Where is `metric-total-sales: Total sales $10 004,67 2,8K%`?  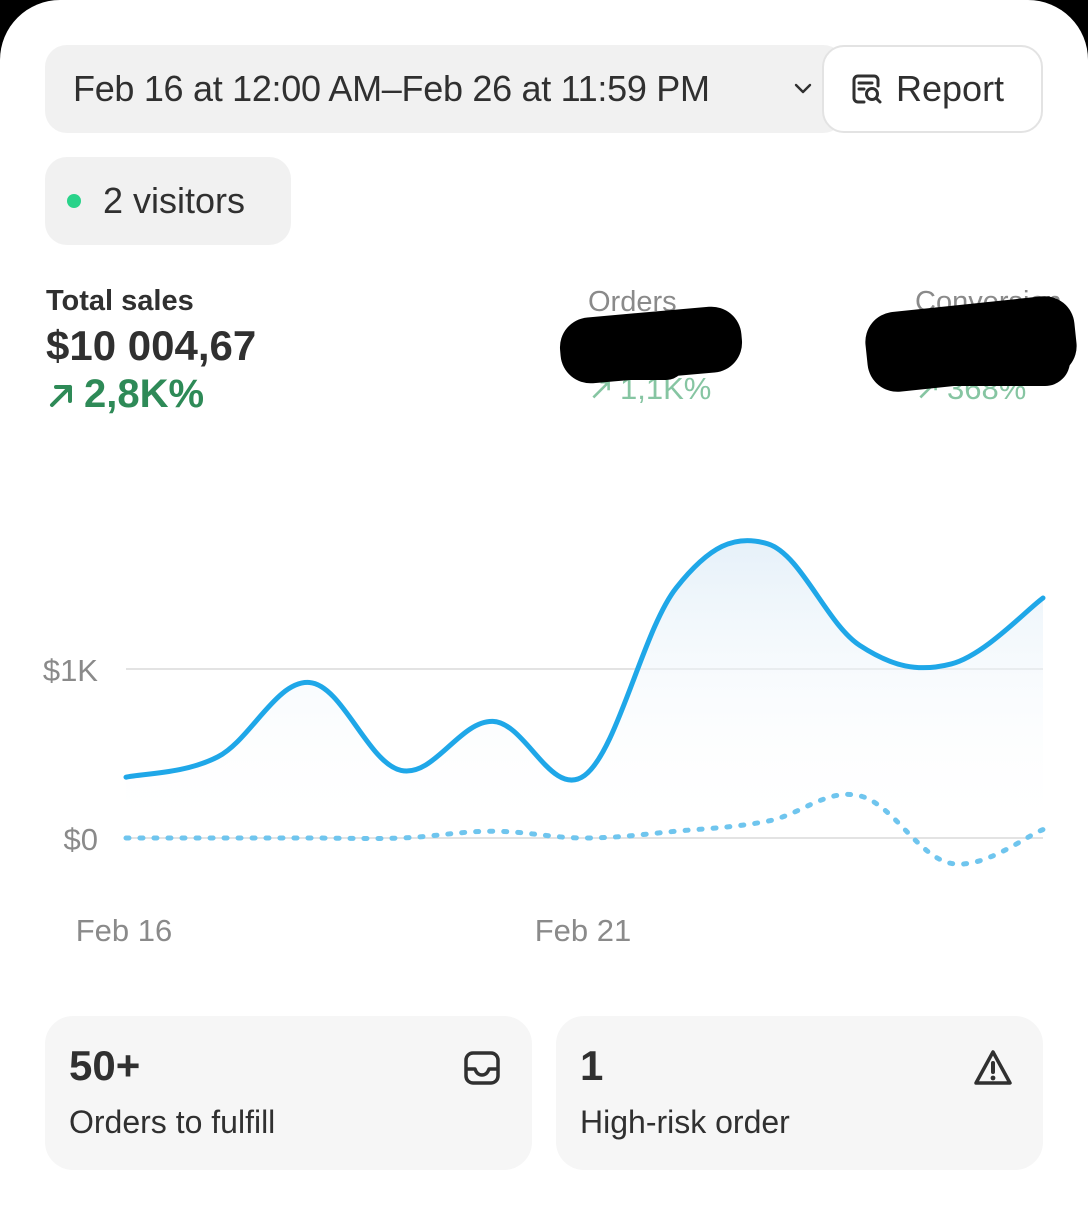
metric-total-sales: Total sales $10 004,67 2,8K% is located at coordinates (151, 351).